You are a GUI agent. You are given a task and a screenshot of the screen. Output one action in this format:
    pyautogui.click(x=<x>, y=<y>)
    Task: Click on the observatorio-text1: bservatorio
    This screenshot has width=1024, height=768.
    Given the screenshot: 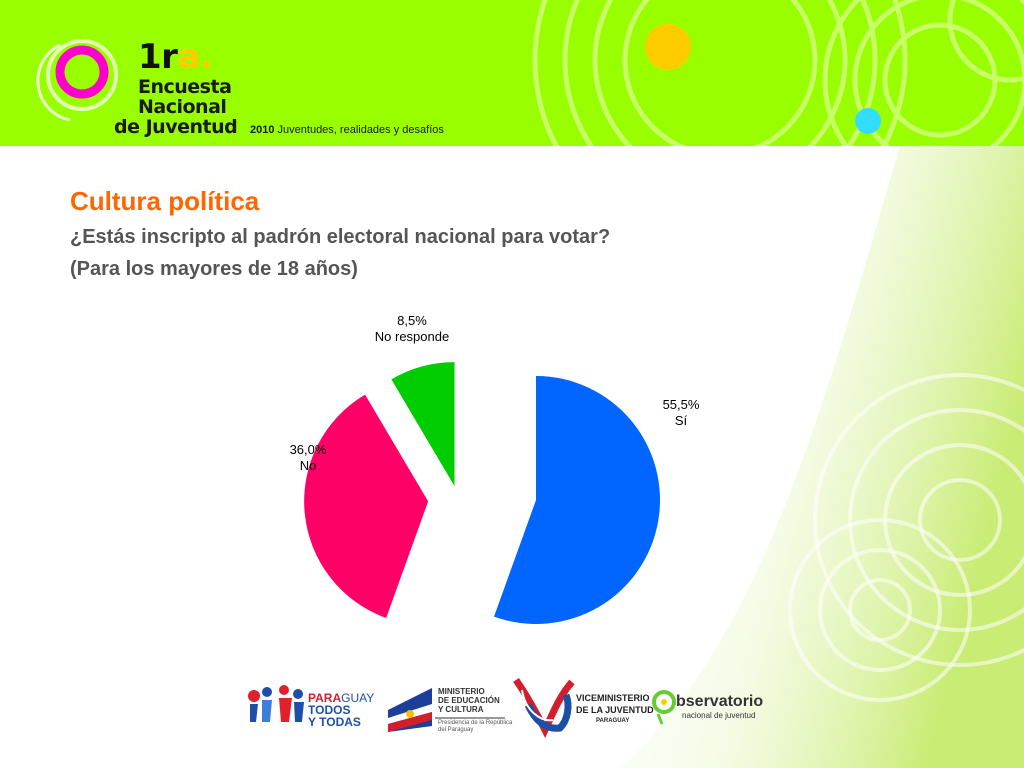 What is the action you would take?
    pyautogui.click(x=720, y=701)
    